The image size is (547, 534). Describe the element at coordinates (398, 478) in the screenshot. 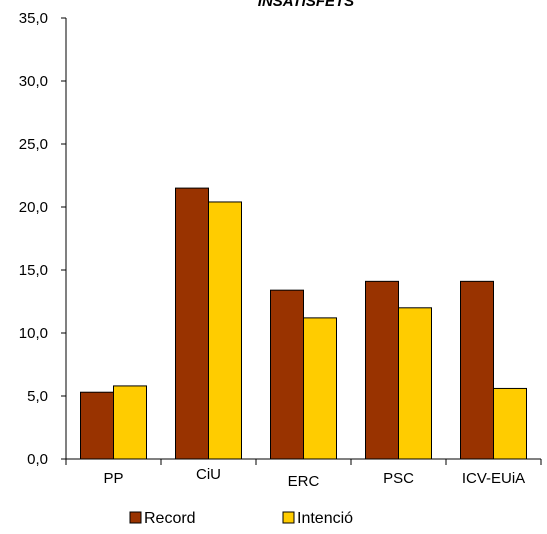

I see `x-category-label: PSC` at that location.